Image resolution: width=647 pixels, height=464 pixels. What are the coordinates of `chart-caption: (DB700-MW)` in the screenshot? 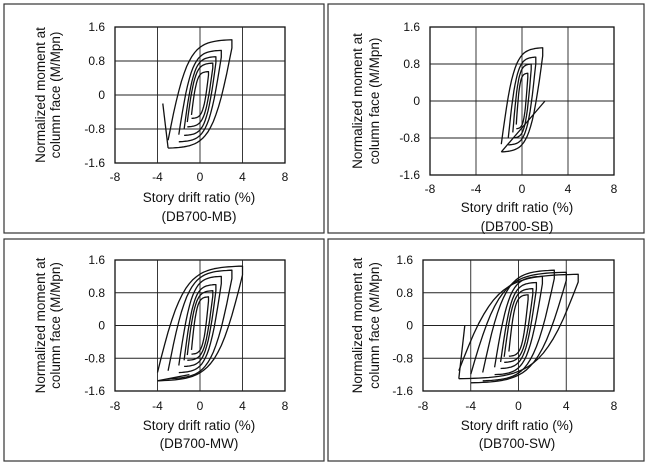 It's located at (199, 443).